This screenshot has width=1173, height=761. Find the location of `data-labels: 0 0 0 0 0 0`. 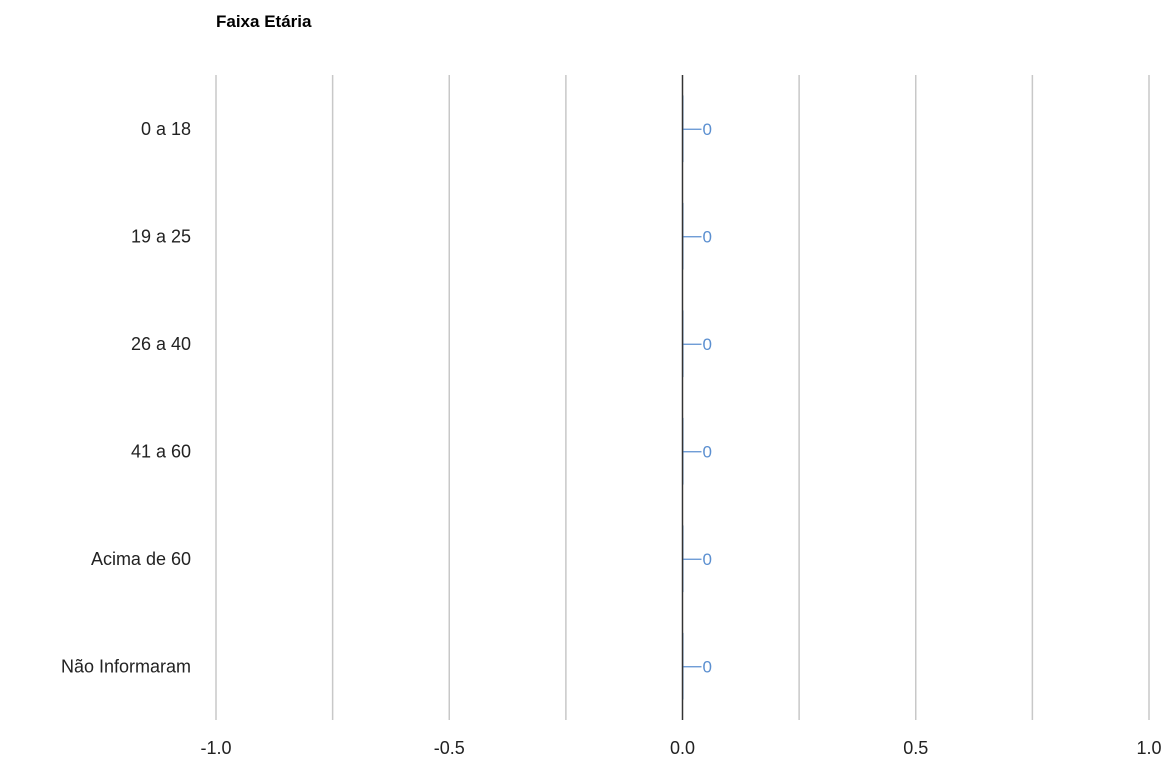

data-labels: 0 0 0 0 0 0 is located at coordinates (697, 398).